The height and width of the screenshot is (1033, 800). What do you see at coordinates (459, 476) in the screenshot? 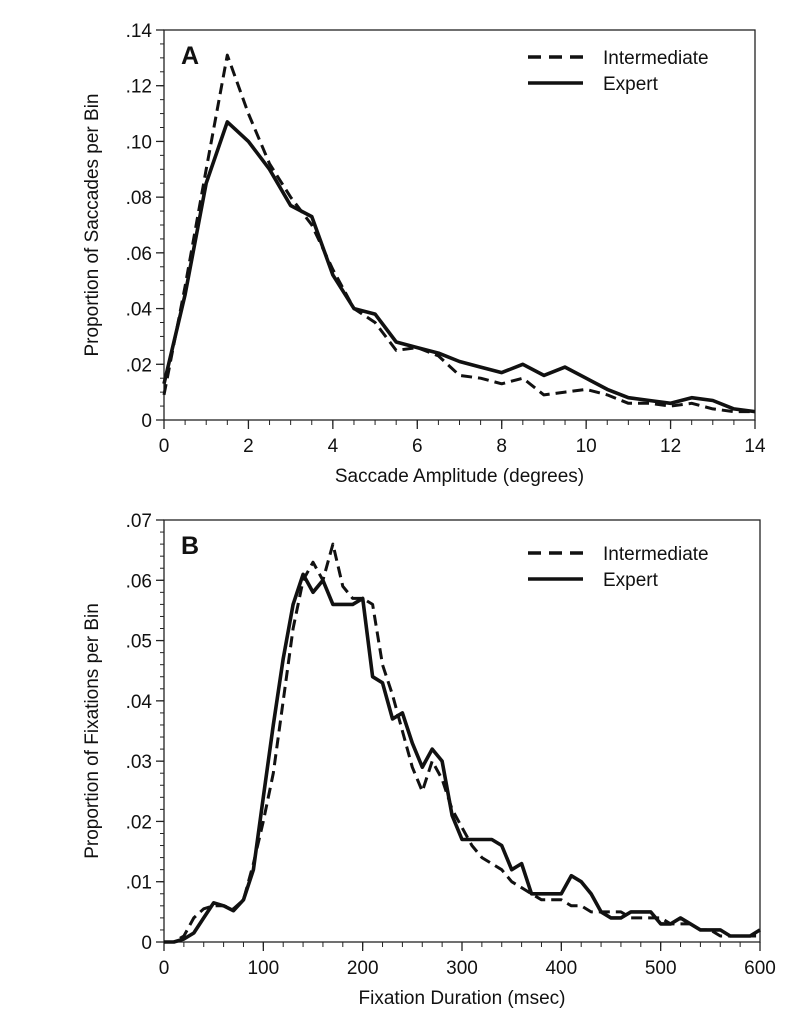
I see `x-axis-label: Saccade Amplitude (degrees)` at bounding box center [459, 476].